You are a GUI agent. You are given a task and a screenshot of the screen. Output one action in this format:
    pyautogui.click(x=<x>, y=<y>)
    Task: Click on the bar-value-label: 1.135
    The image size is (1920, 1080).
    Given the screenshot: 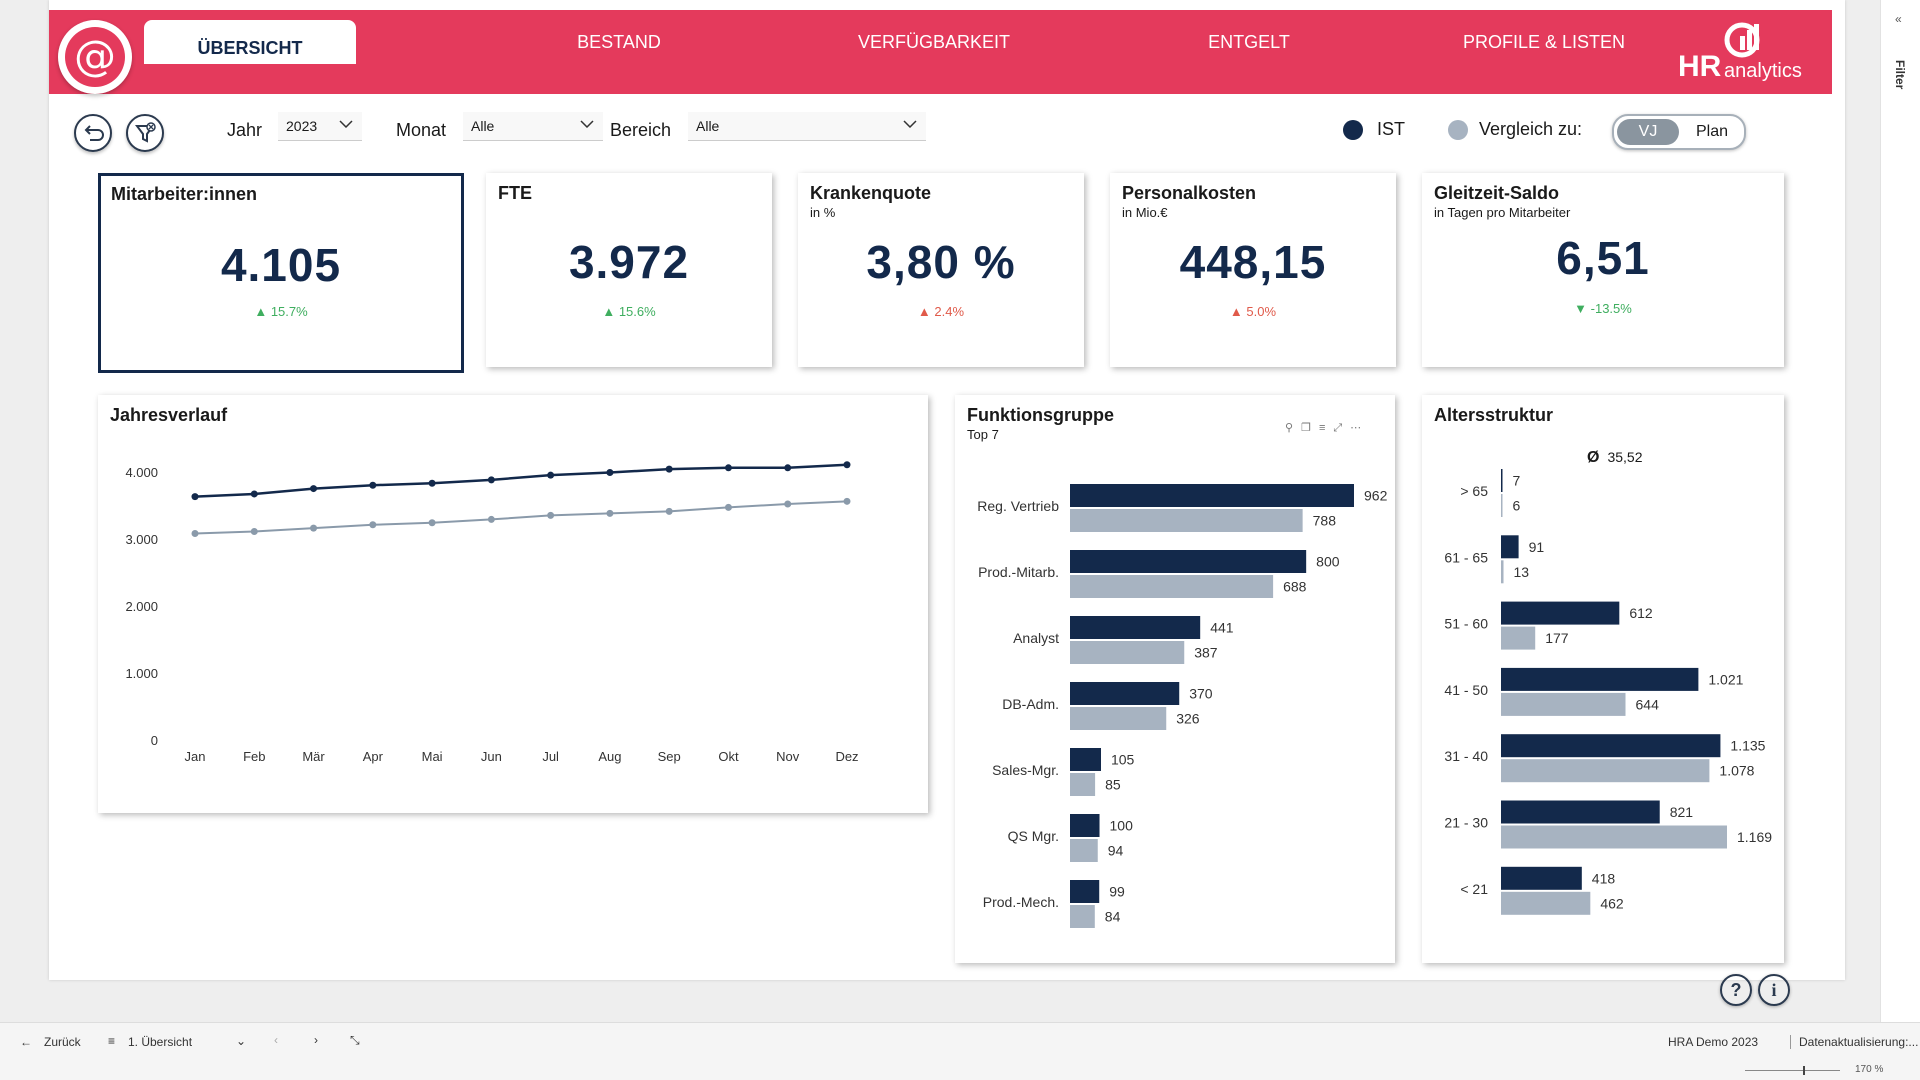 What is the action you would take?
    pyautogui.click(x=1747, y=746)
    